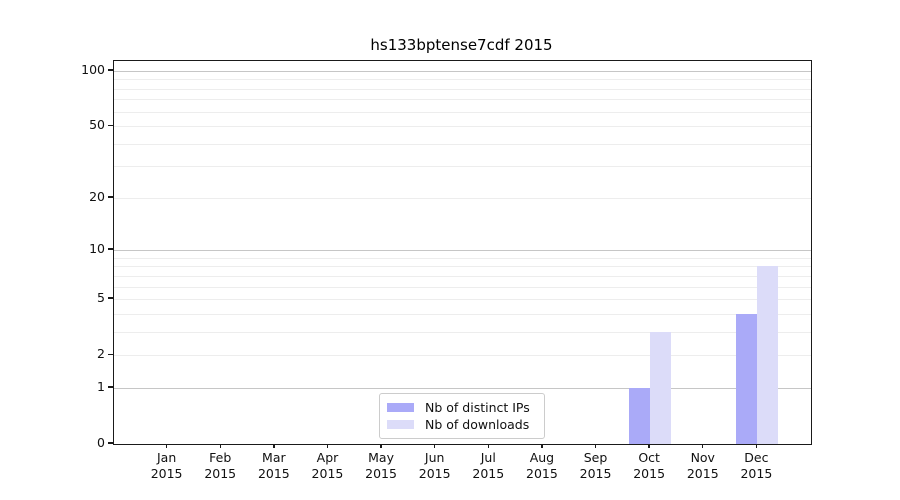  I want to click on x-axis-tick-aug, so click(542, 446).